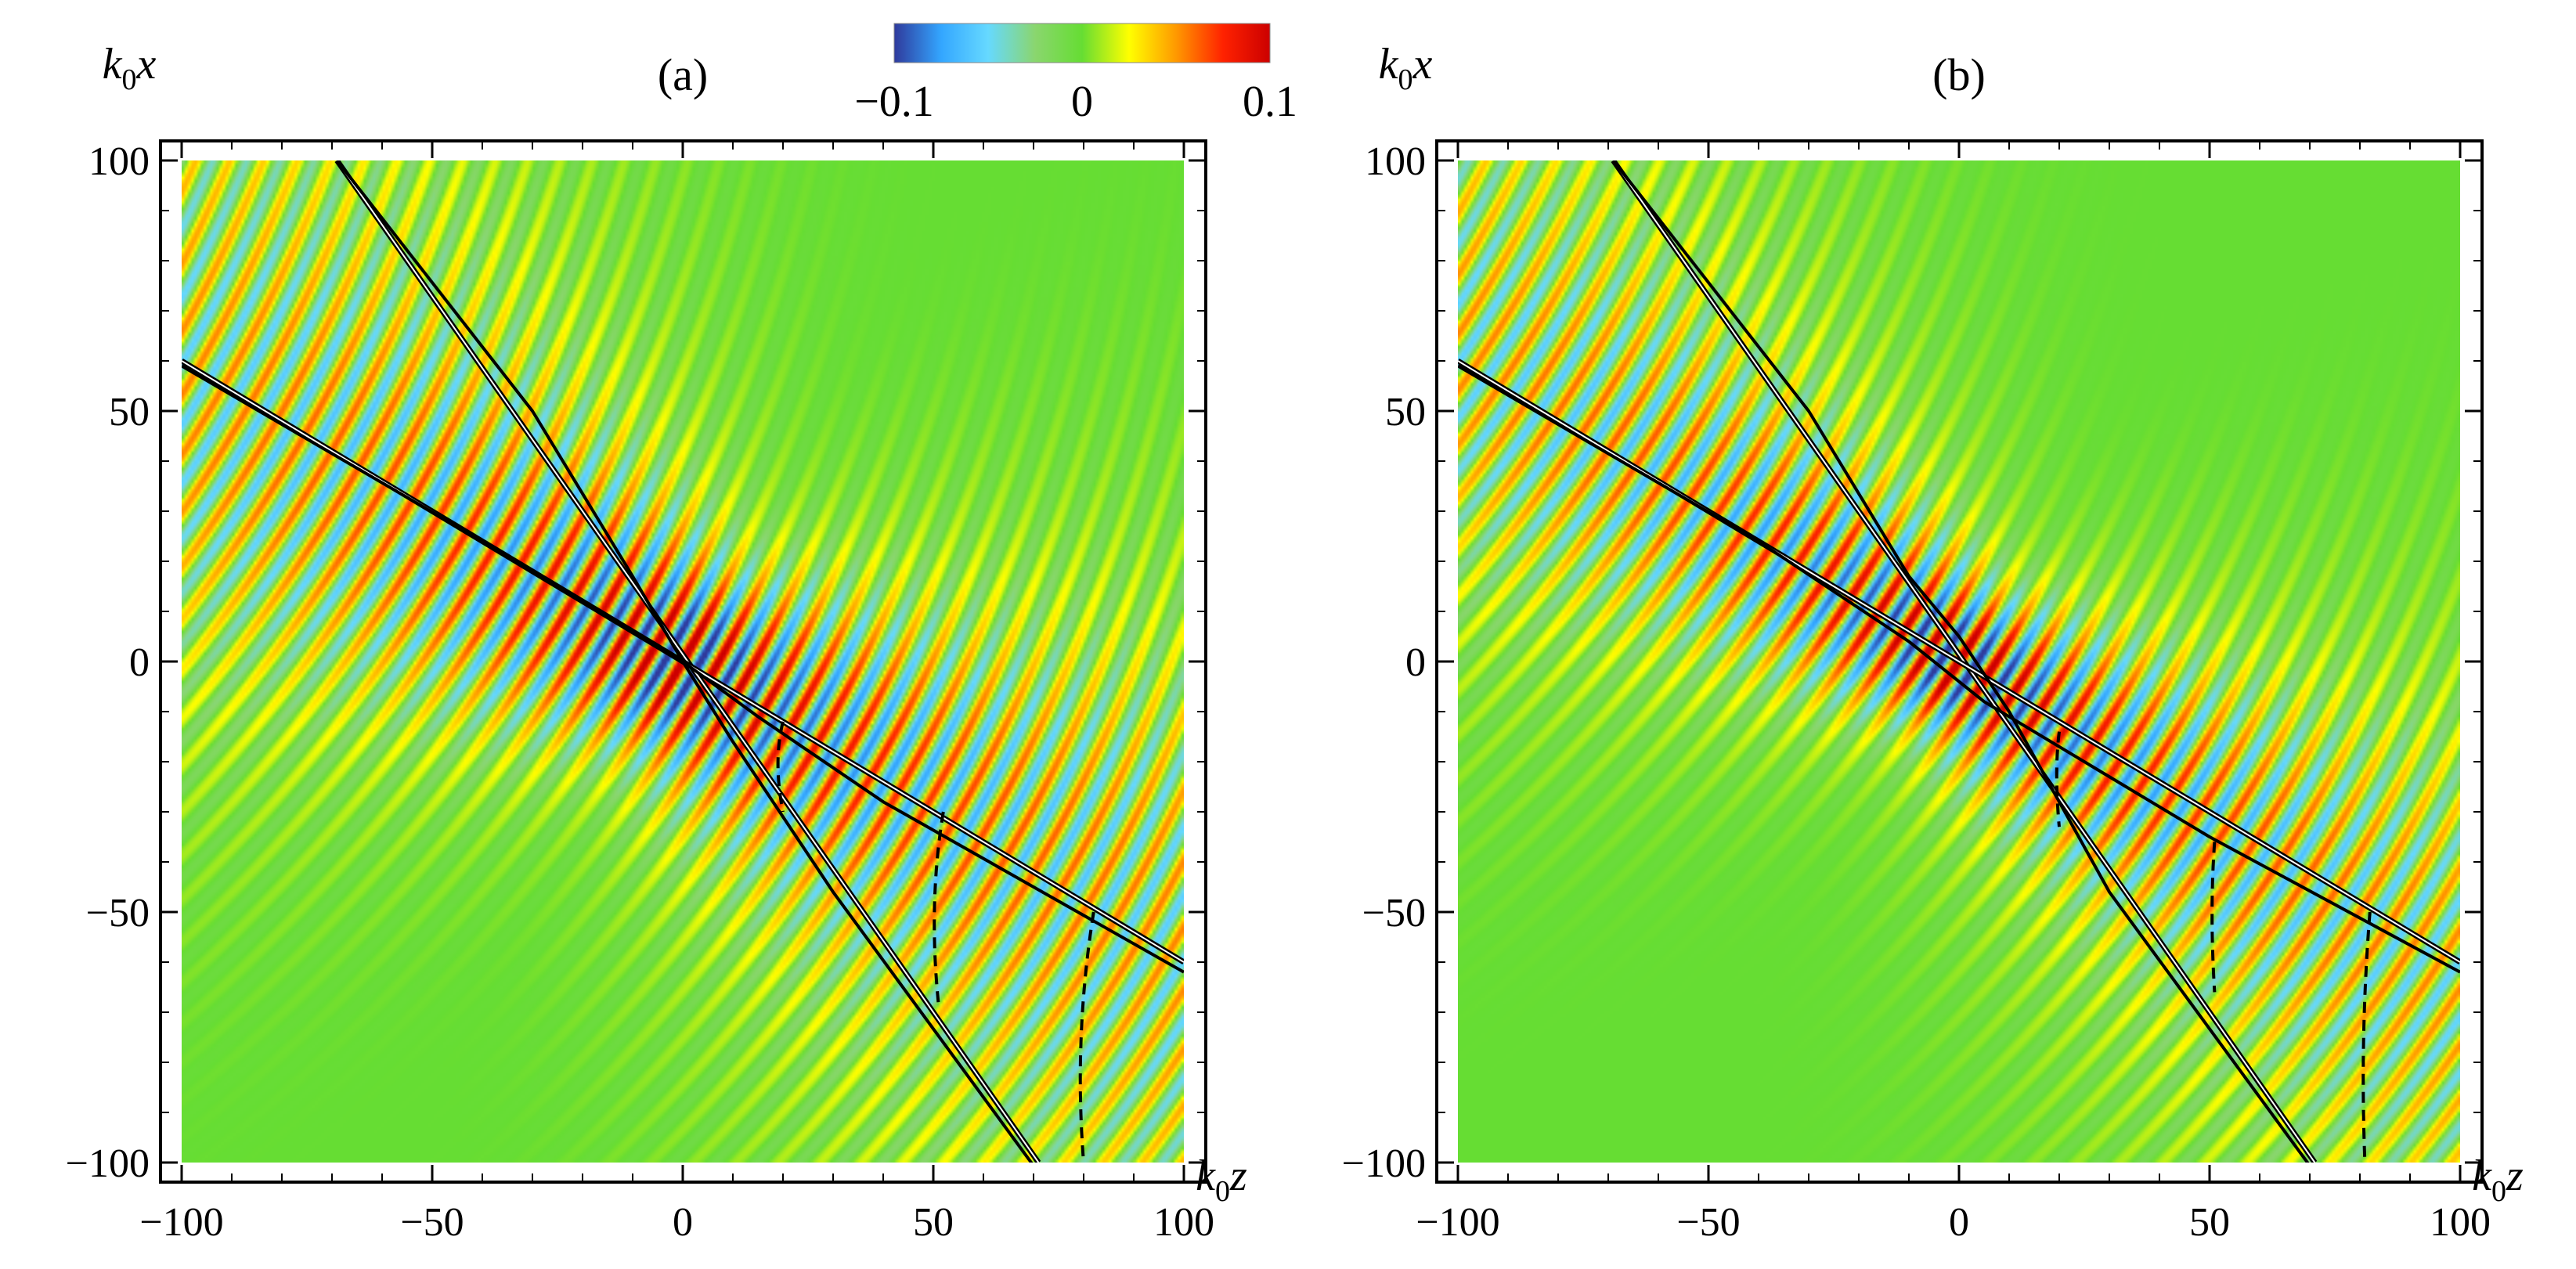 The image size is (2576, 1269). What do you see at coordinates (119, 161) in the screenshot?
I see `panel-a-y-tick-label: 100` at bounding box center [119, 161].